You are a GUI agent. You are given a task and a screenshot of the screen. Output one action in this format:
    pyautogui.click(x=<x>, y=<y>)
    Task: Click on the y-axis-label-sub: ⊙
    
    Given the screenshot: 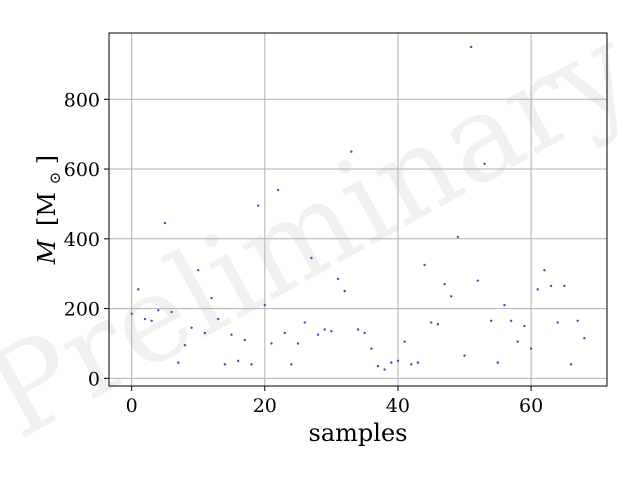 What is the action you would take?
    pyautogui.click(x=55, y=178)
    